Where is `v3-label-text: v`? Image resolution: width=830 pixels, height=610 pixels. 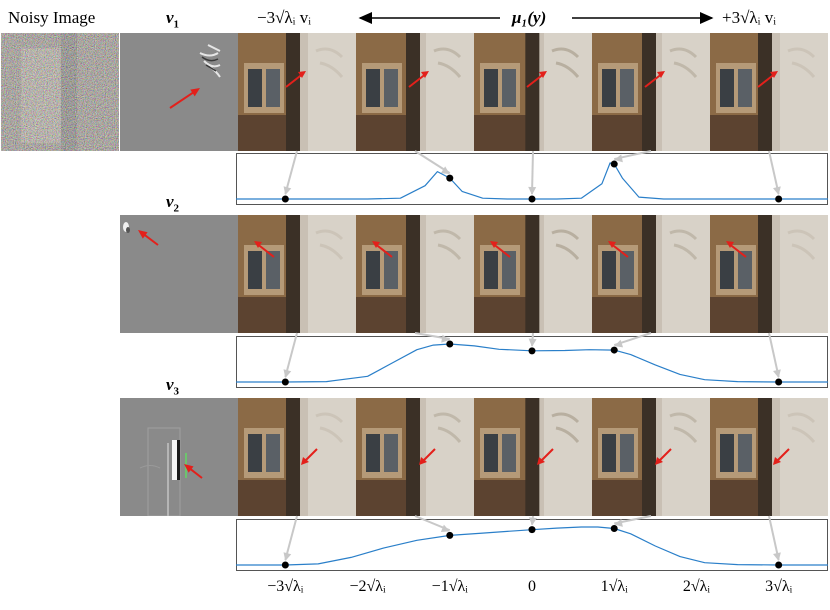
v3-label-text: v is located at coordinates (170, 384).